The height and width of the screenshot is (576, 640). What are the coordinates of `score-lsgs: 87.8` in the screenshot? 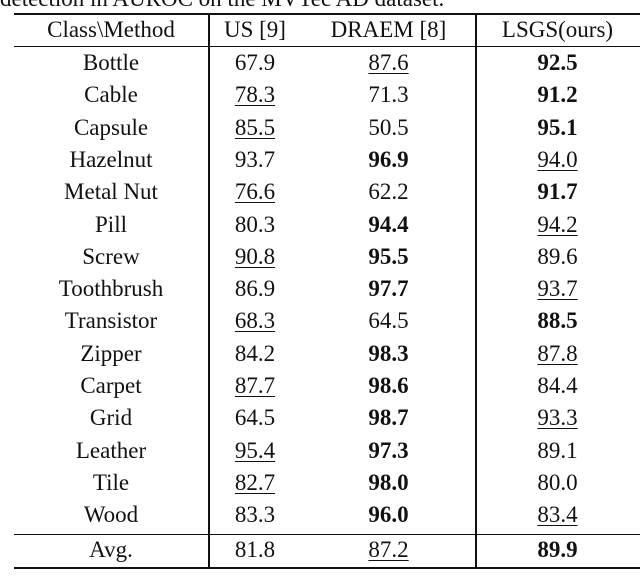 It's located at (557, 353).